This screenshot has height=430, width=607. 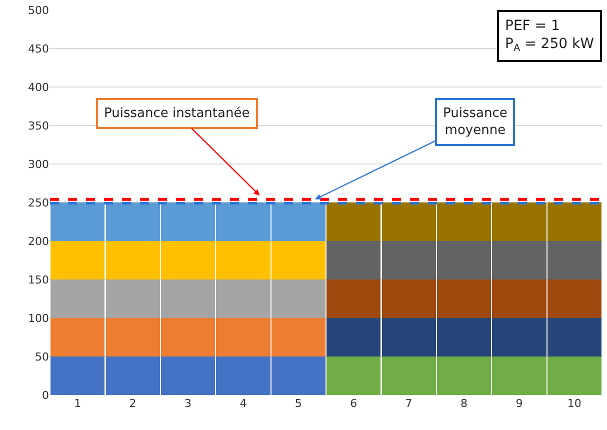 What do you see at coordinates (38, 49) in the screenshot?
I see `y-tick-label: 450` at bounding box center [38, 49].